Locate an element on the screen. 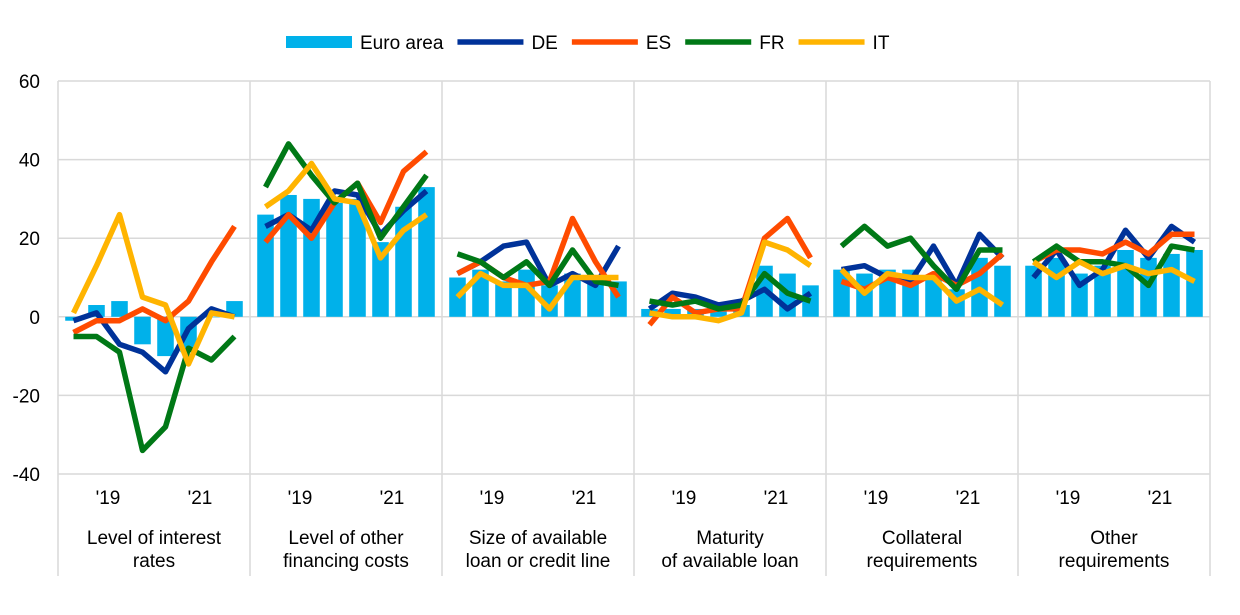  legend-label: Euro area is located at coordinates (402, 43).